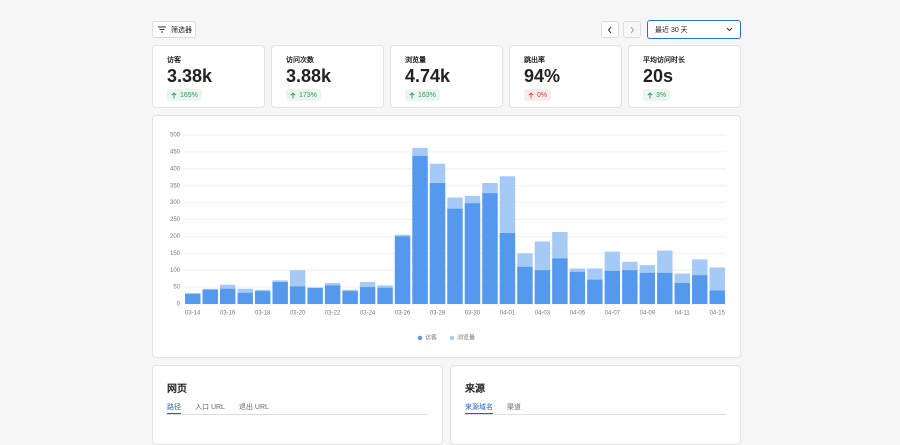 This screenshot has width=900, height=445. What do you see at coordinates (253, 407) in the screenshot?
I see `tab: 退出 URL` at bounding box center [253, 407].